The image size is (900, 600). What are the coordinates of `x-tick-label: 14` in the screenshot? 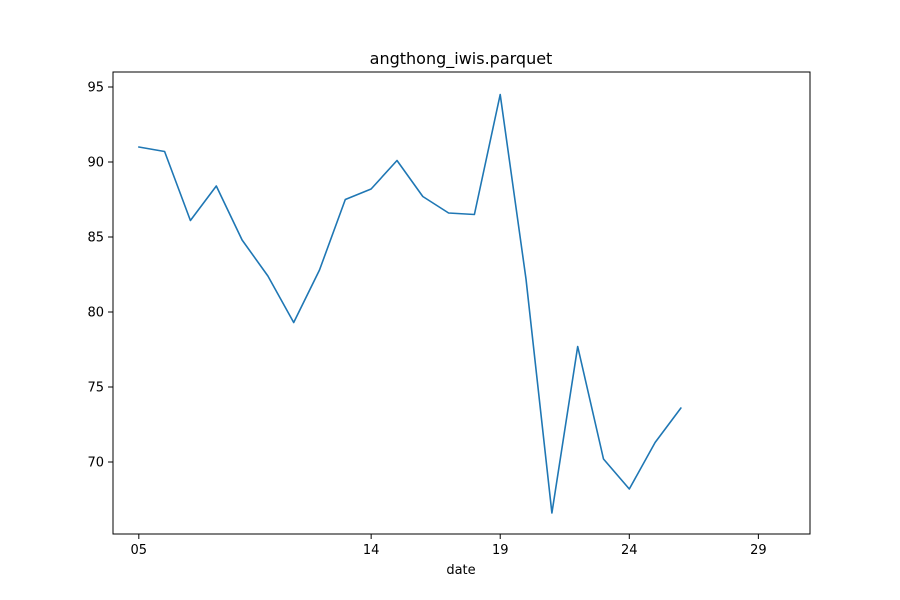 It's located at (371, 550).